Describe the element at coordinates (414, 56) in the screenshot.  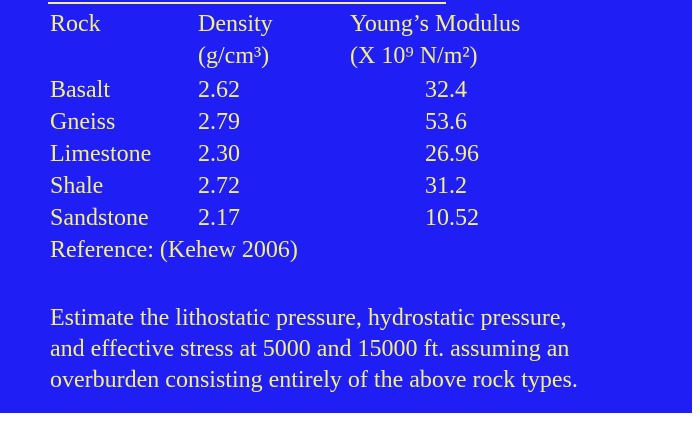
I see `unit-label: (X 10⁹ N/m²)` at that location.